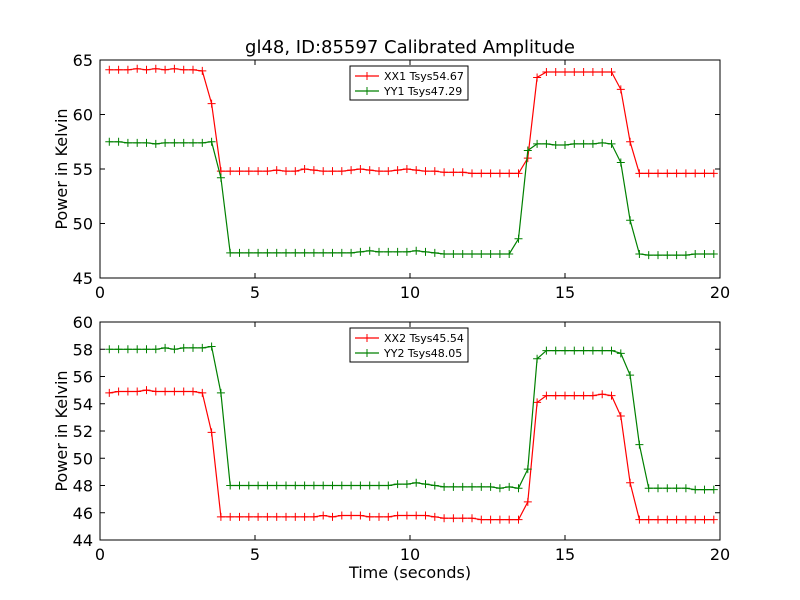 The width and height of the screenshot is (800, 600). I want to click on legend-box, so click(409, 345).